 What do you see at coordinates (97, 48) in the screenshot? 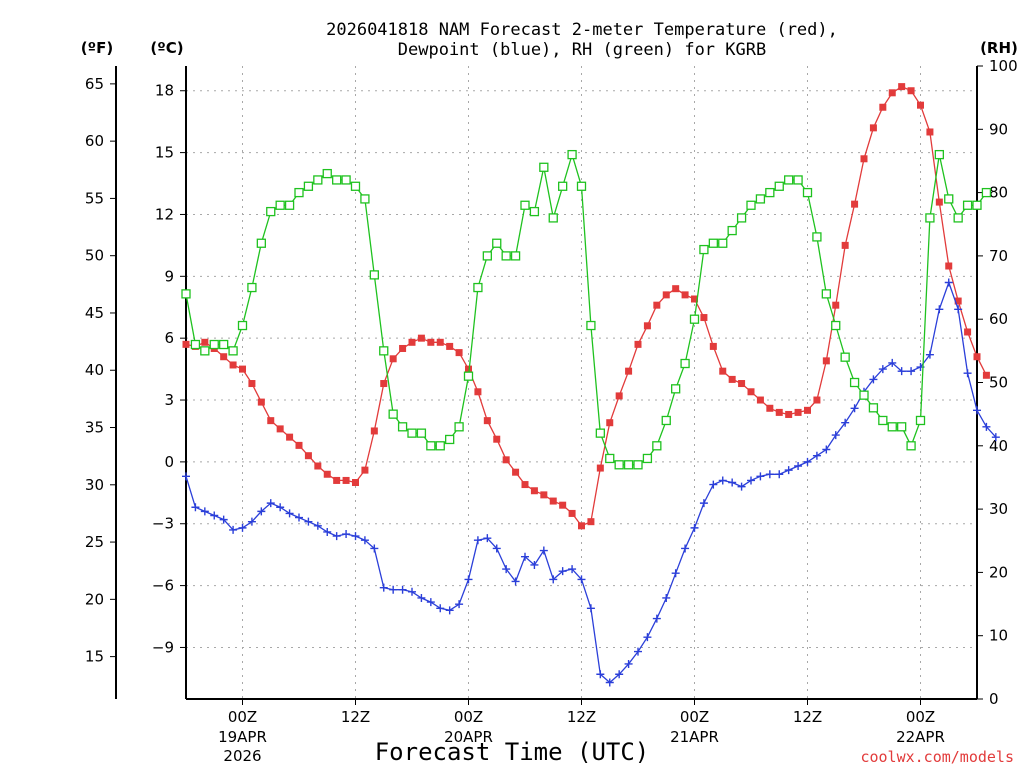
I see `fahrenheit-unit-label: (ºF)` at bounding box center [97, 48].